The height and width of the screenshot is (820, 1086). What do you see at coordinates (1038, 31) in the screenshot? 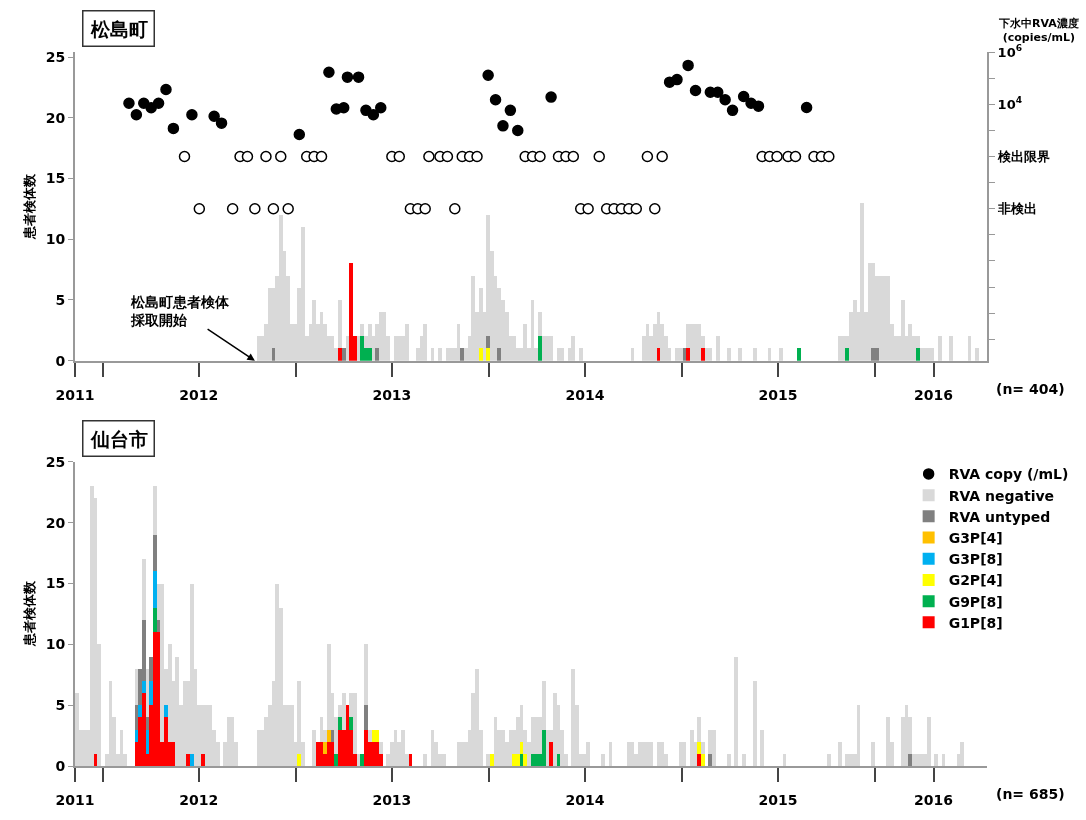
I see `y2-axis-title: 下水中RVA濃度 (copies/mL)` at bounding box center [1038, 31].